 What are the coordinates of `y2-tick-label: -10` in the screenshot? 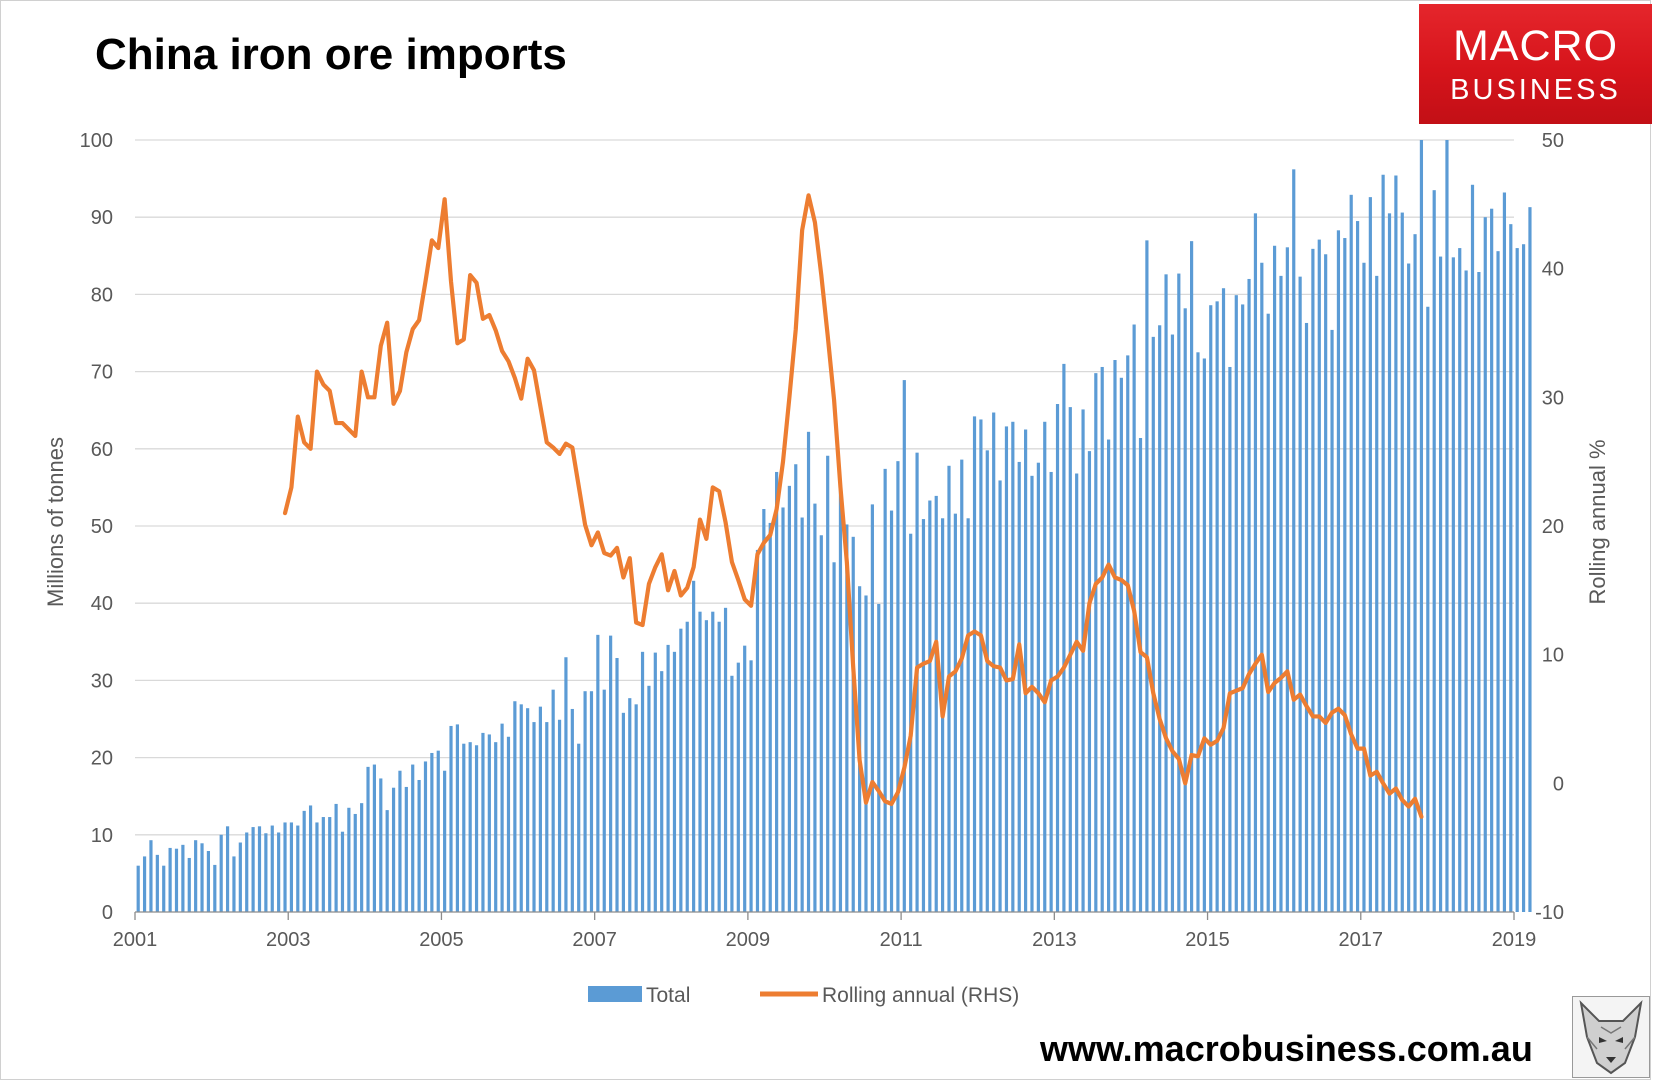 It's located at (1549, 913).